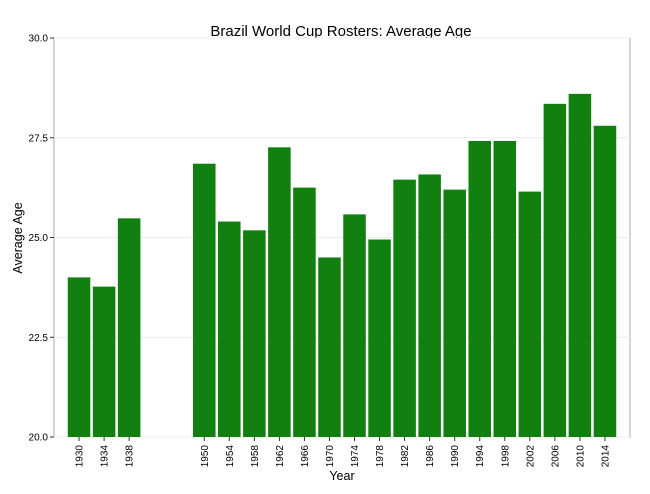 The width and height of the screenshot is (650, 494). Describe the element at coordinates (204, 300) in the screenshot. I see `bar-1950` at that location.